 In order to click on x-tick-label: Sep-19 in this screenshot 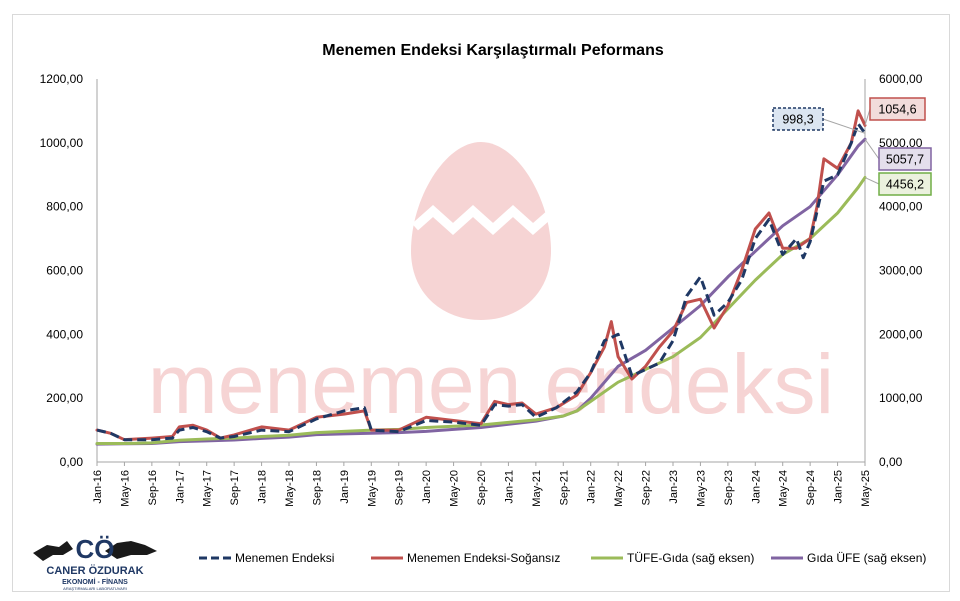, I will do `click(400, 487)`.